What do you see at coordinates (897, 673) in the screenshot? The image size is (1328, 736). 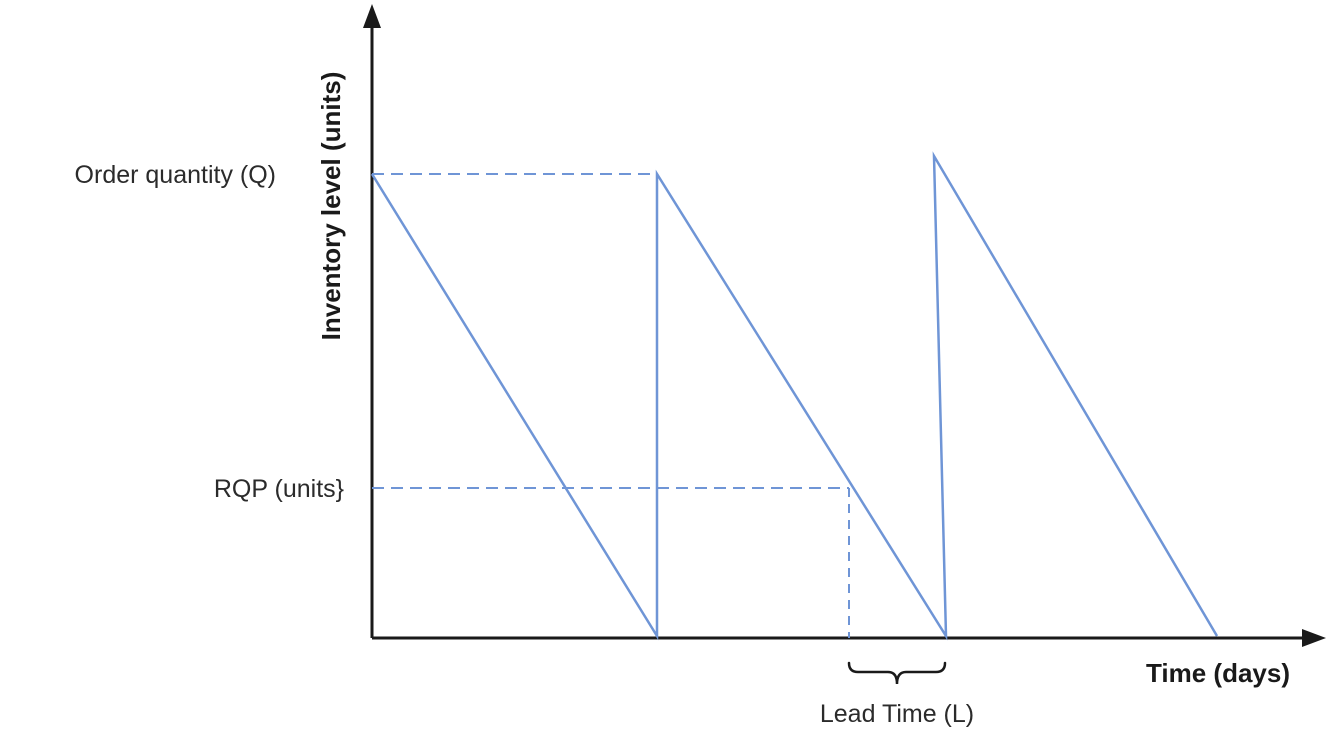 I see `curly-brace-icon` at bounding box center [897, 673].